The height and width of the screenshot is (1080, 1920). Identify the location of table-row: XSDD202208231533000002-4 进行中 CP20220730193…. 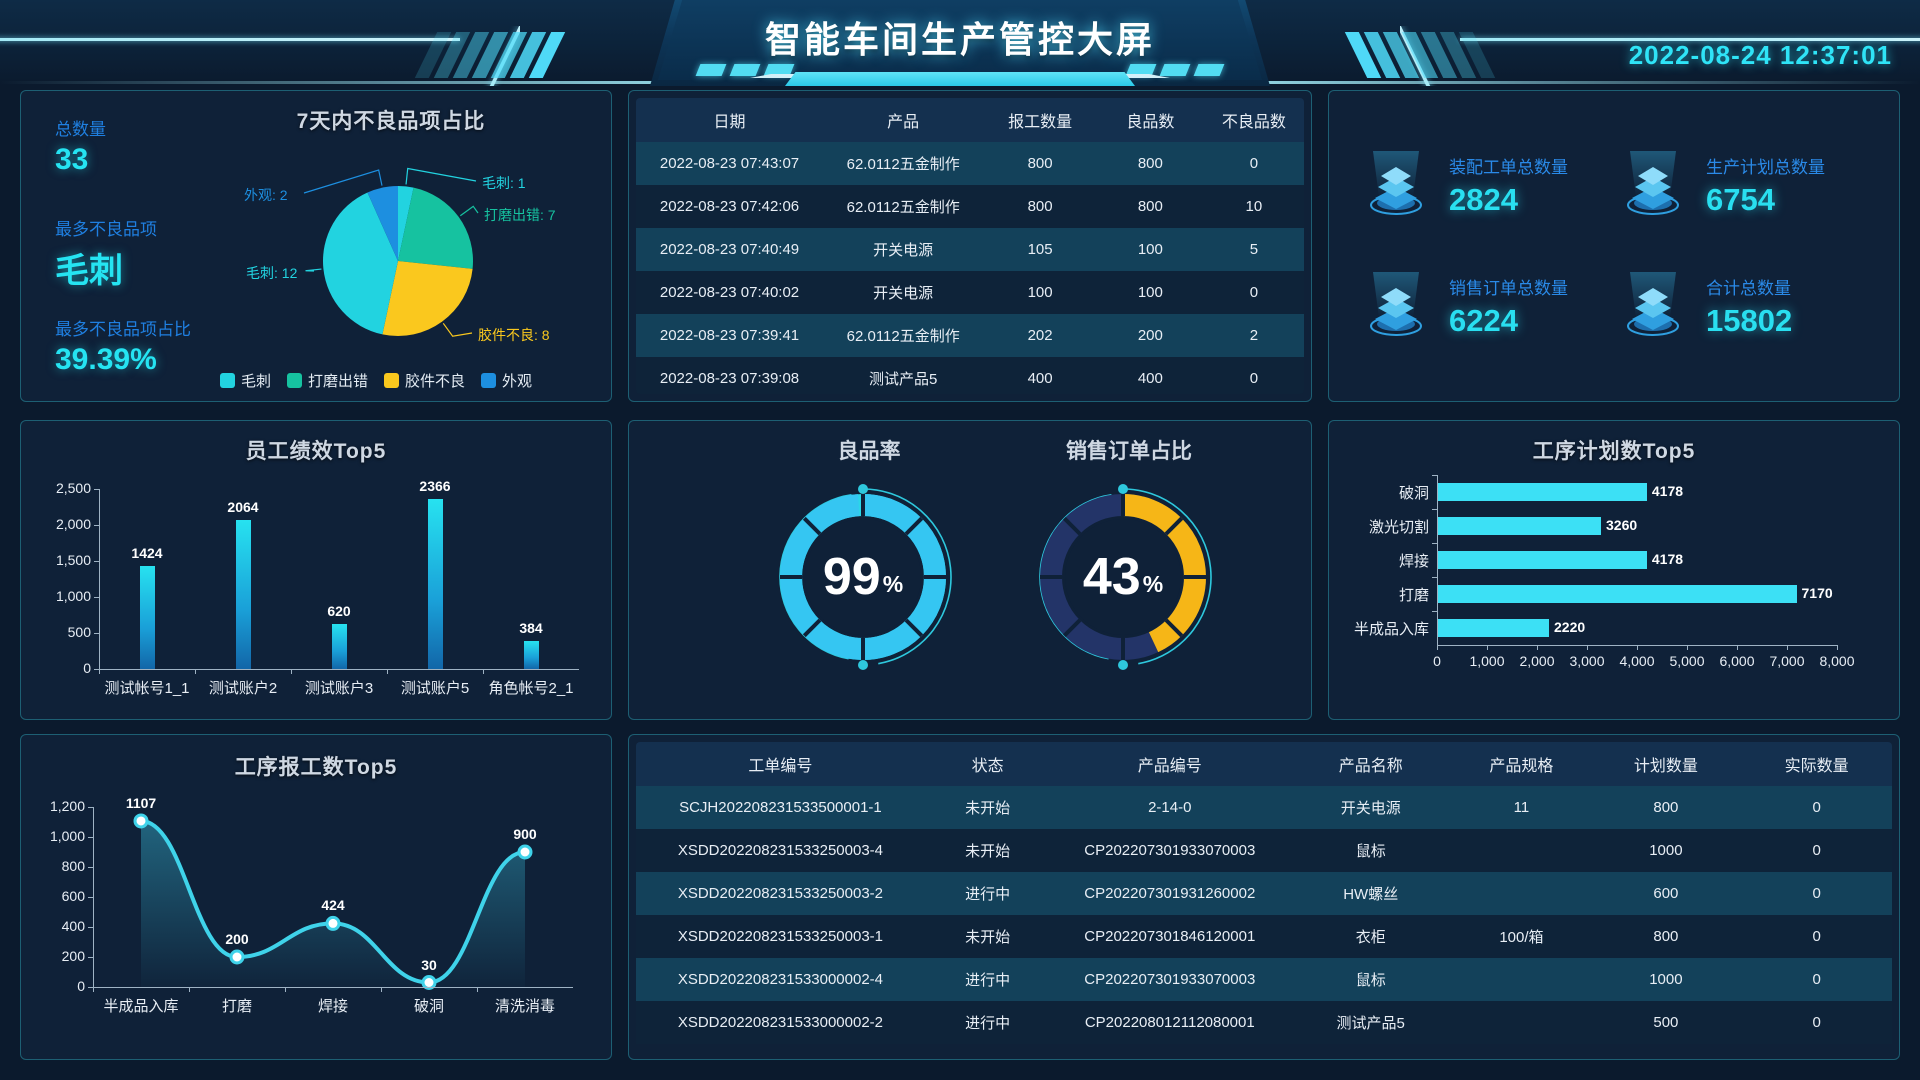
(1264, 979).